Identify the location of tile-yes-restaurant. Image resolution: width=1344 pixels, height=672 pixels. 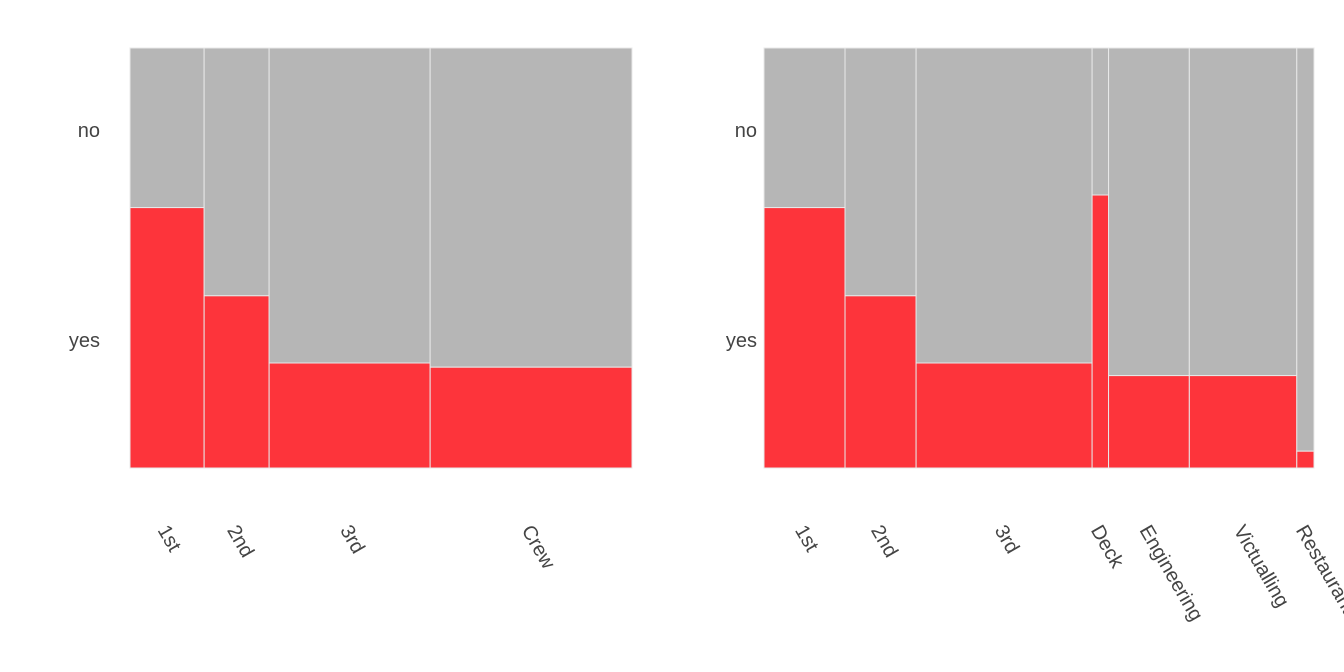
(1305, 459).